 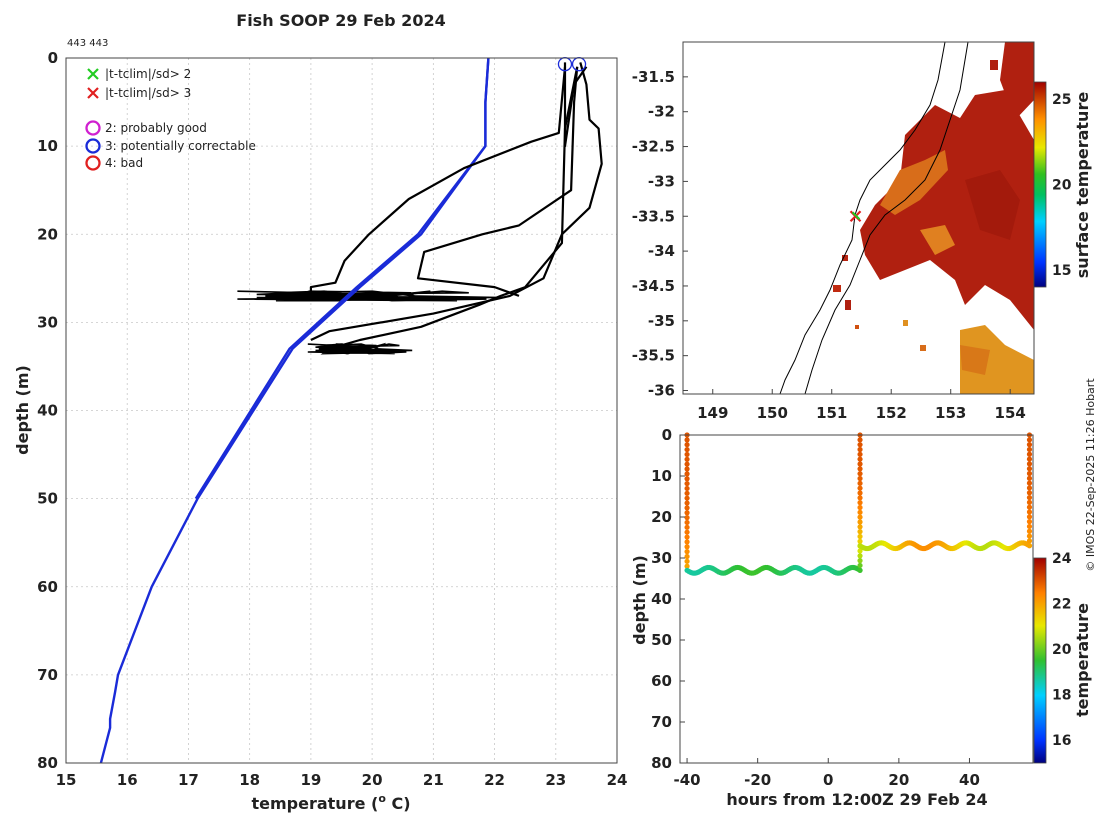 What do you see at coordinates (575, 105) in the screenshot?
I see `series-line-profile-E` at bounding box center [575, 105].